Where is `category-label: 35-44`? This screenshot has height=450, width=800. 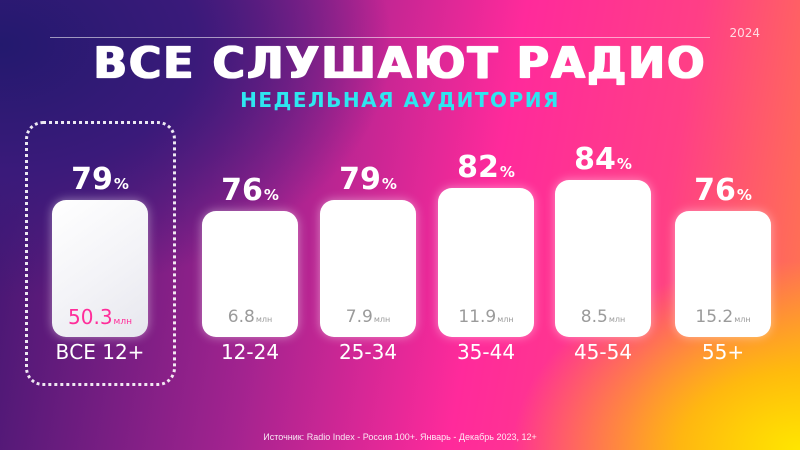
category-label: 35-44 is located at coordinates (486, 352).